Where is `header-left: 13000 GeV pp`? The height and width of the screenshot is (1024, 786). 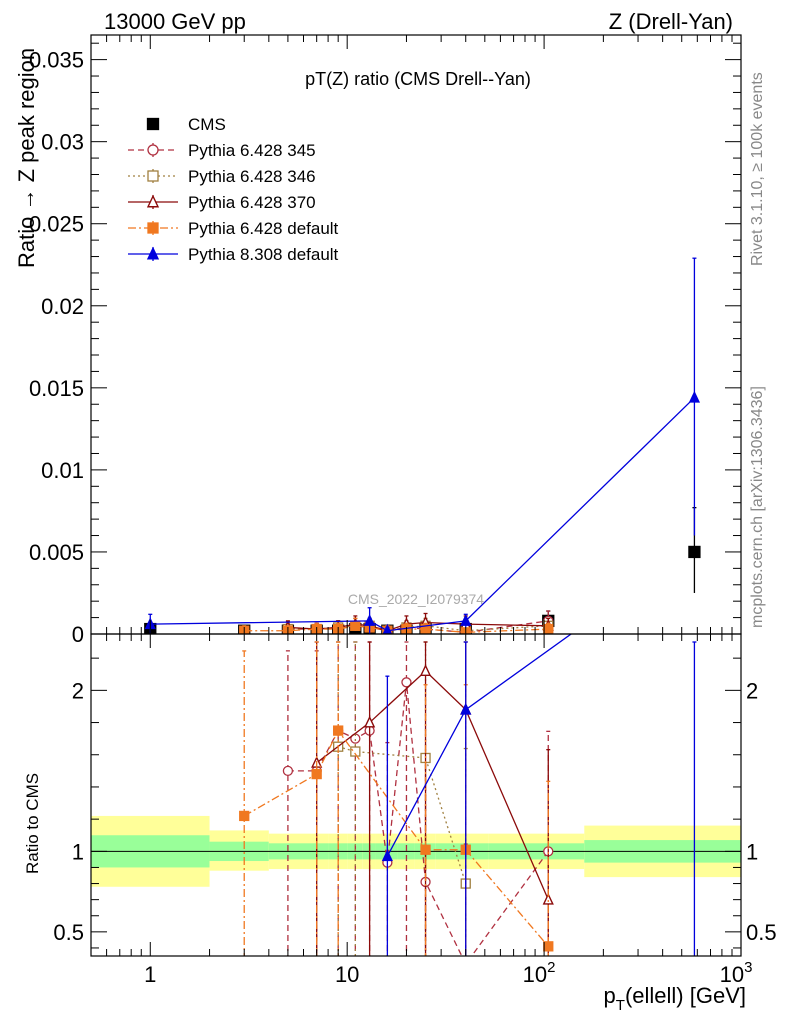
header-left: 13000 GeV pp is located at coordinates (175, 21).